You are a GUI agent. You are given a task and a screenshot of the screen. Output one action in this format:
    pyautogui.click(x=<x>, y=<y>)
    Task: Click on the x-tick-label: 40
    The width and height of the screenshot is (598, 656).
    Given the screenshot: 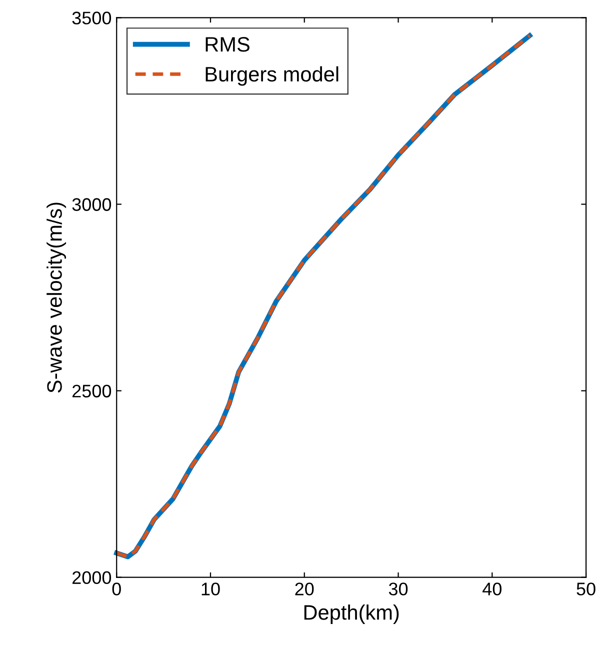 What is the action you would take?
    pyautogui.click(x=492, y=589)
    